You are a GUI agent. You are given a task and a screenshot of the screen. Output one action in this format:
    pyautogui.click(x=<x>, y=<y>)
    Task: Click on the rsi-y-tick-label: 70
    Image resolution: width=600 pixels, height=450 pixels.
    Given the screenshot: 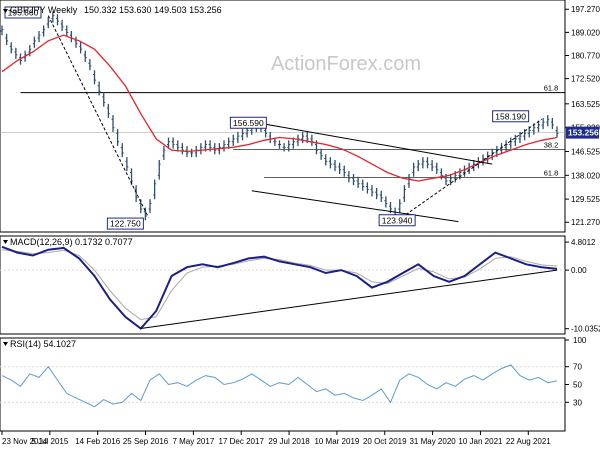 What is the action you would take?
    pyautogui.click(x=577, y=367)
    